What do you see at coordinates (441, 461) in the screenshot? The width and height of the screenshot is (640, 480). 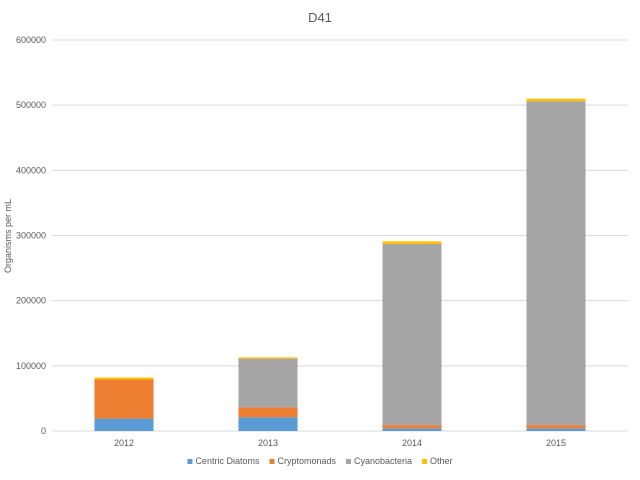 I see `legend-label: Other` at bounding box center [441, 461].